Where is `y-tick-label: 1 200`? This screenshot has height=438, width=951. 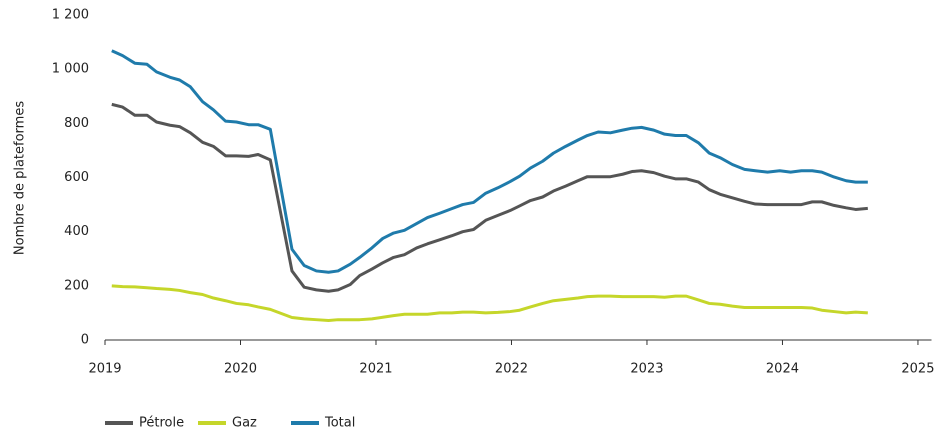
y-tick-label: 1 200 is located at coordinates (70, 15).